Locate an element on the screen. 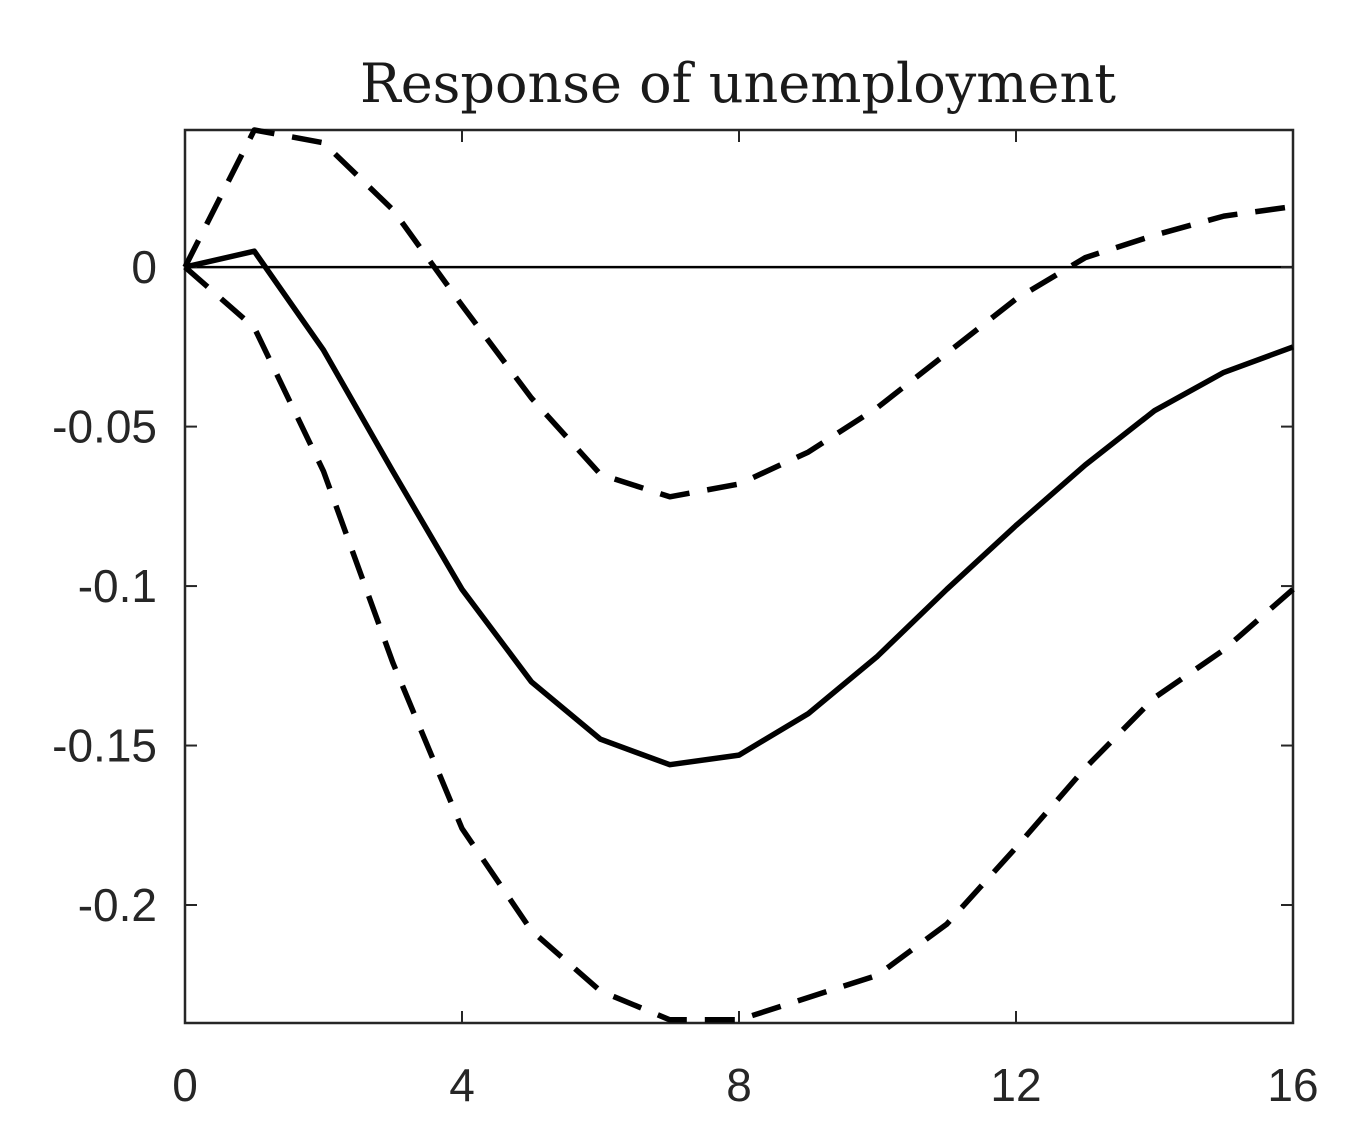  x-tick-label: 16 is located at coordinates (1292, 1085).